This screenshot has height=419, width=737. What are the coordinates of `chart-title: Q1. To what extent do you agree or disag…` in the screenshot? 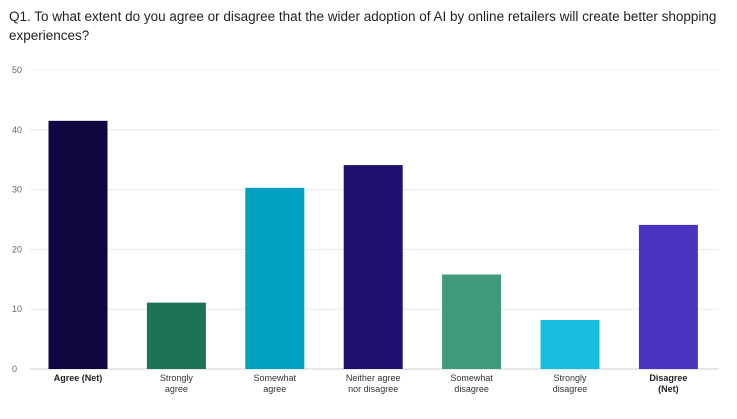 It's located at (363, 26).